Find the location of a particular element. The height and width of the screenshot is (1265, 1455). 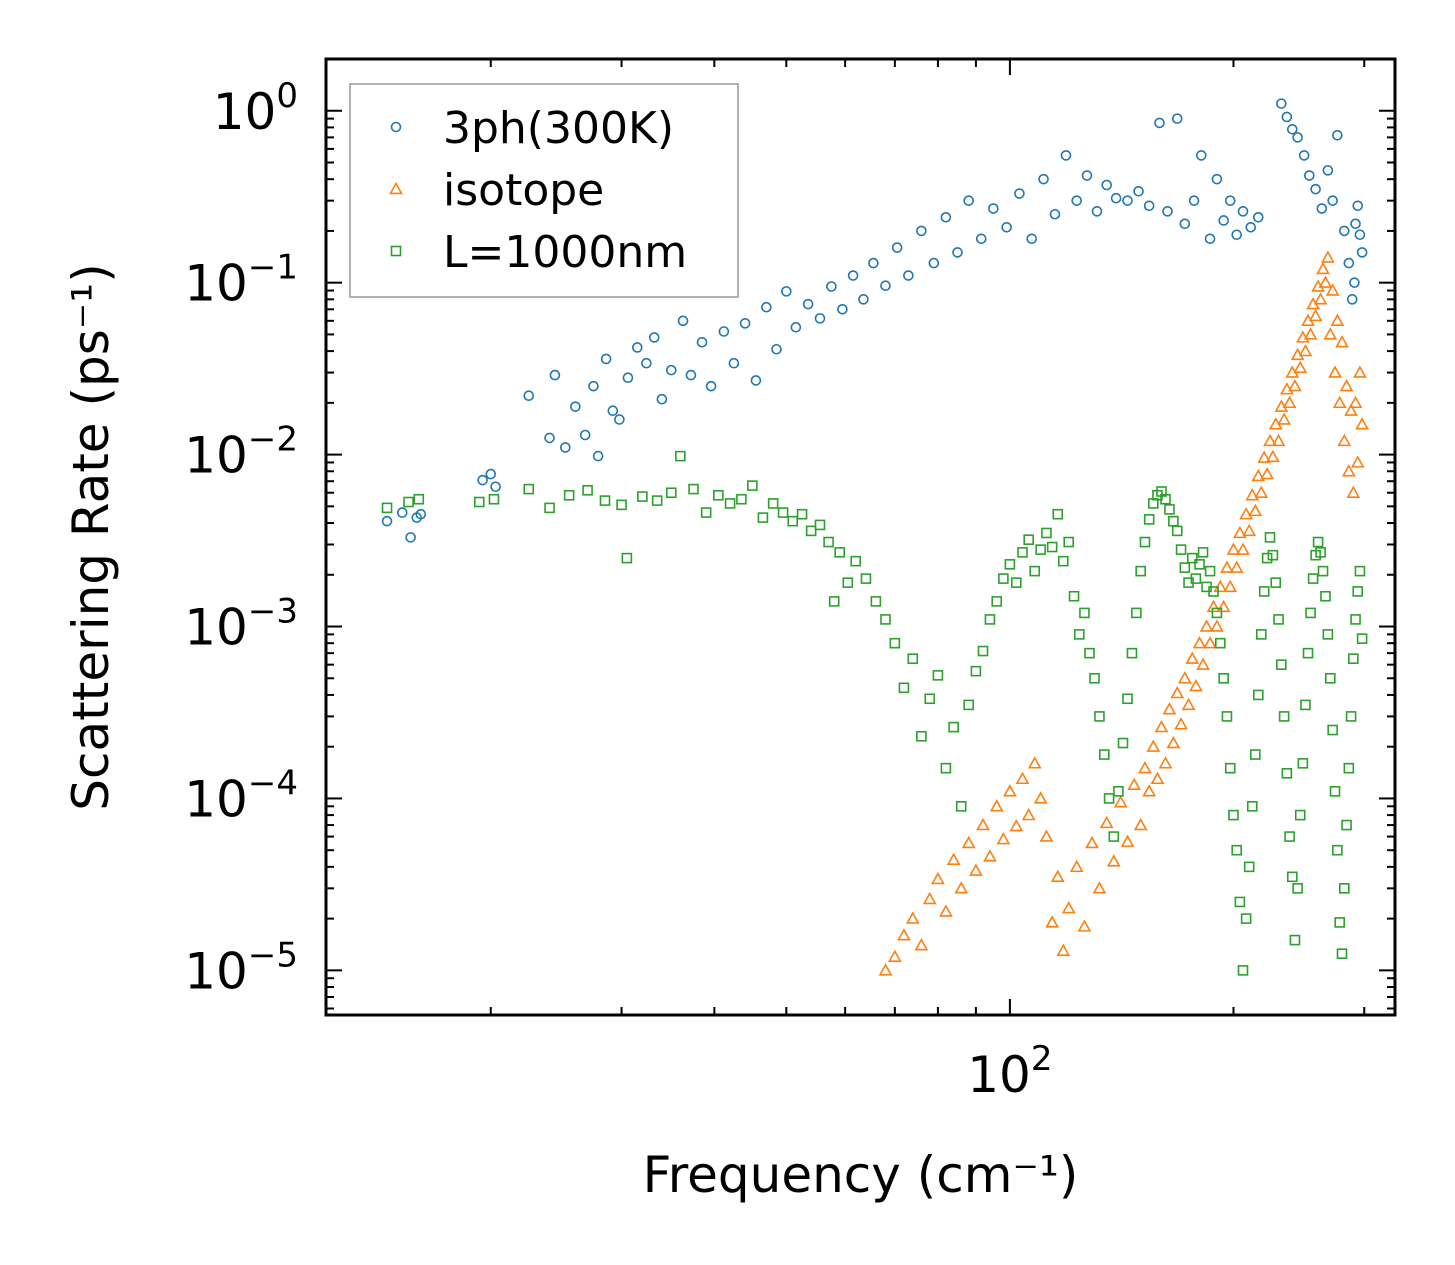

legend-marker is located at coordinates (396, 188).